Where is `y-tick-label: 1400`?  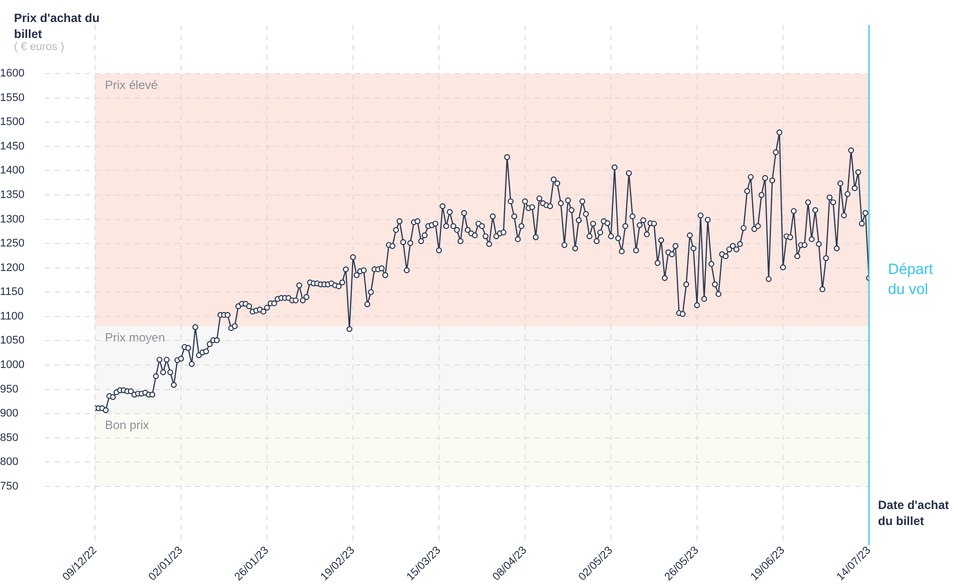 y-tick-label: 1400 is located at coordinates (12, 170).